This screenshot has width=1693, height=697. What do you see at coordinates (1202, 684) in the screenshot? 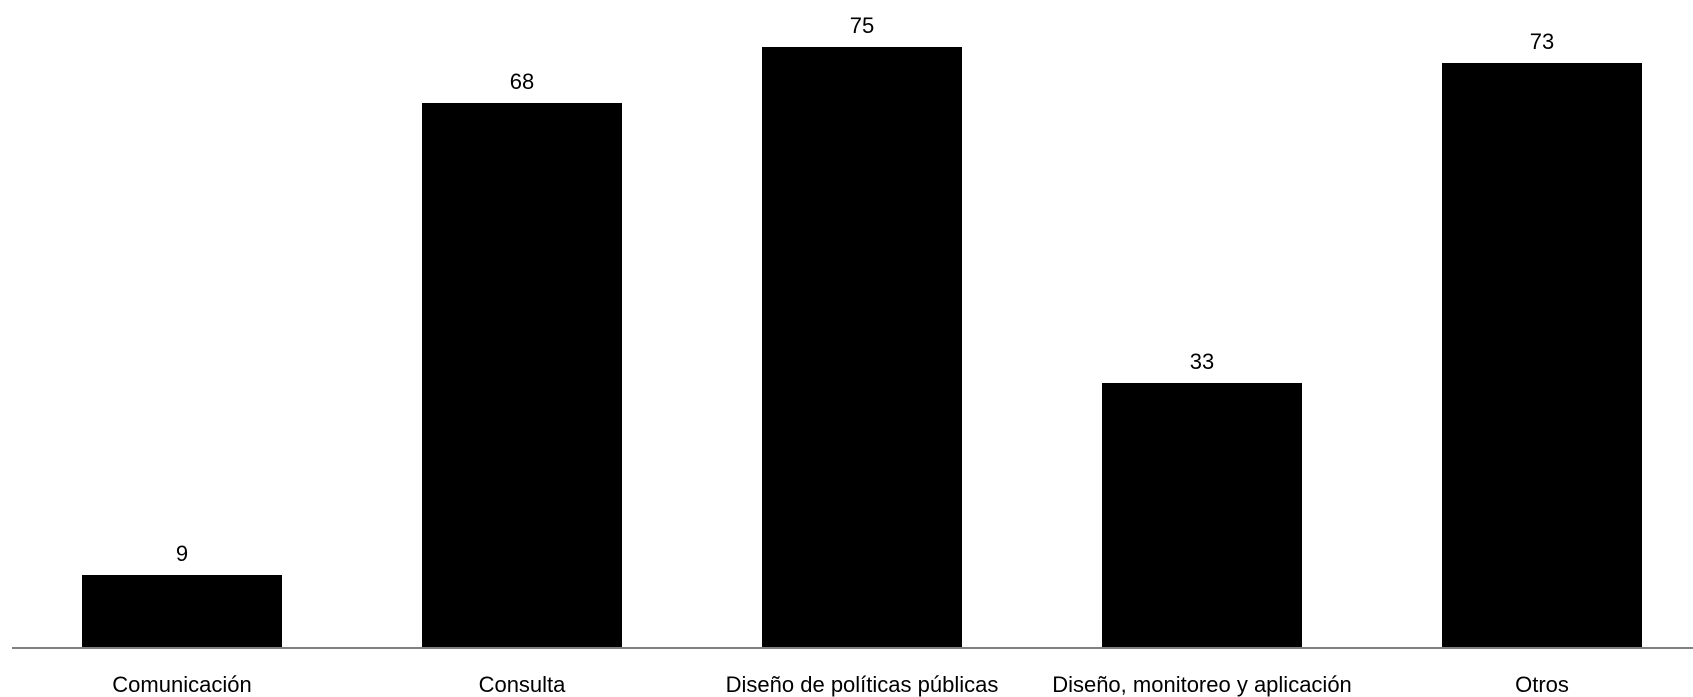
I see `x-tick-label-4: Diseño, monitoreo y aplicación` at bounding box center [1202, 684].